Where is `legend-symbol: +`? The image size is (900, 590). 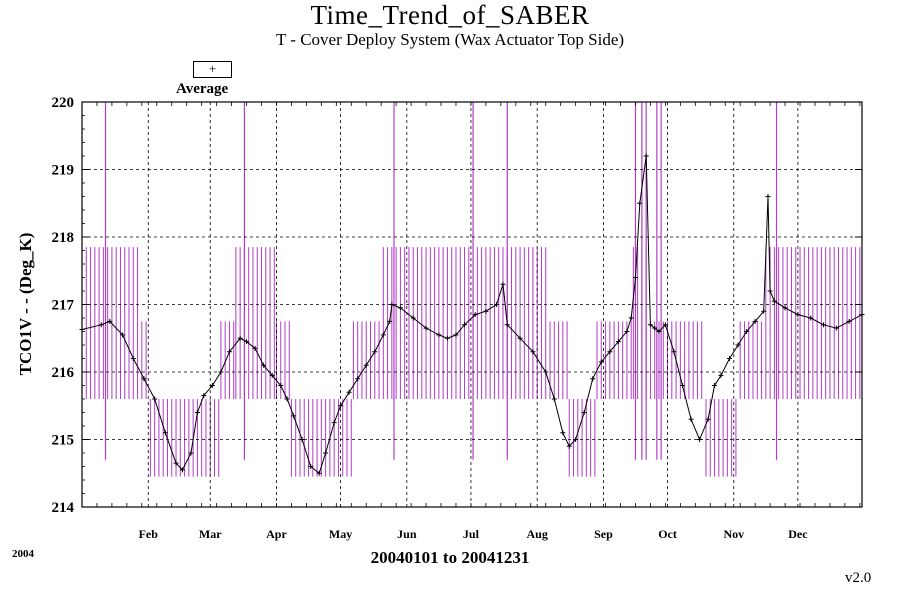
legend-symbol: + is located at coordinates (212, 69).